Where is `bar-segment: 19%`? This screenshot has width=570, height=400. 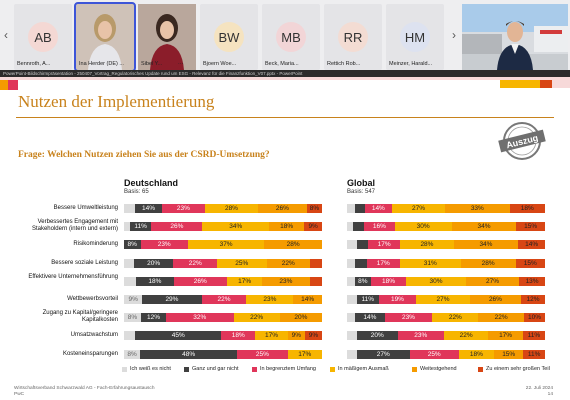 bar-segment: 19% is located at coordinates (397, 299).